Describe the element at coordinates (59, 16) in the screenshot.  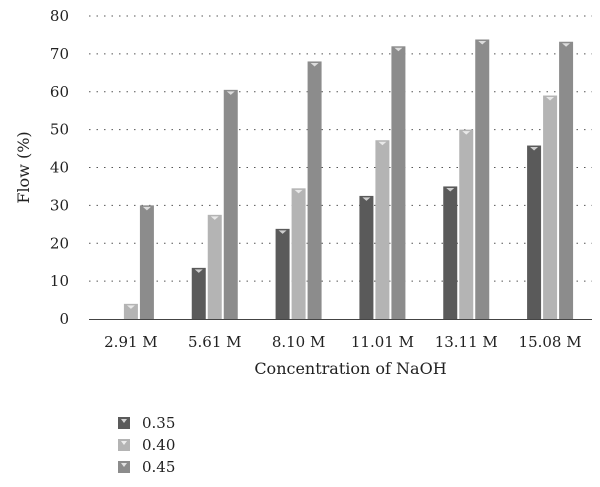
I see `y-tick-label: 80` at that location.